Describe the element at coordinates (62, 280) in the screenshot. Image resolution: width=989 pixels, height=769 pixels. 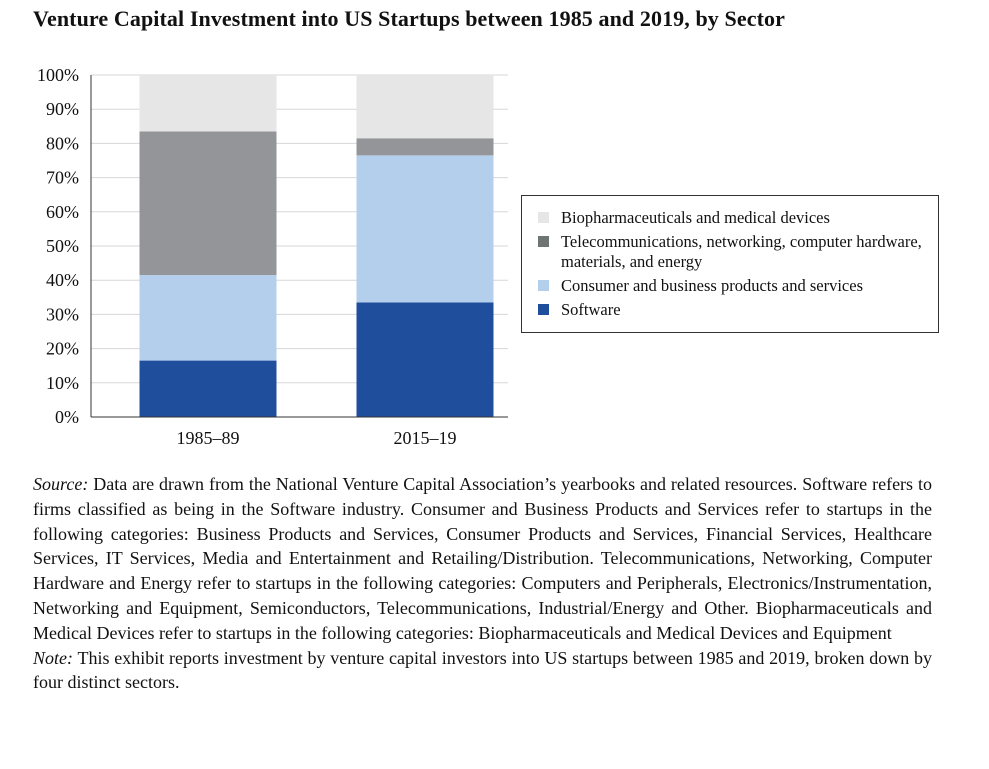
I see `y-tick-label: 40%` at that location.